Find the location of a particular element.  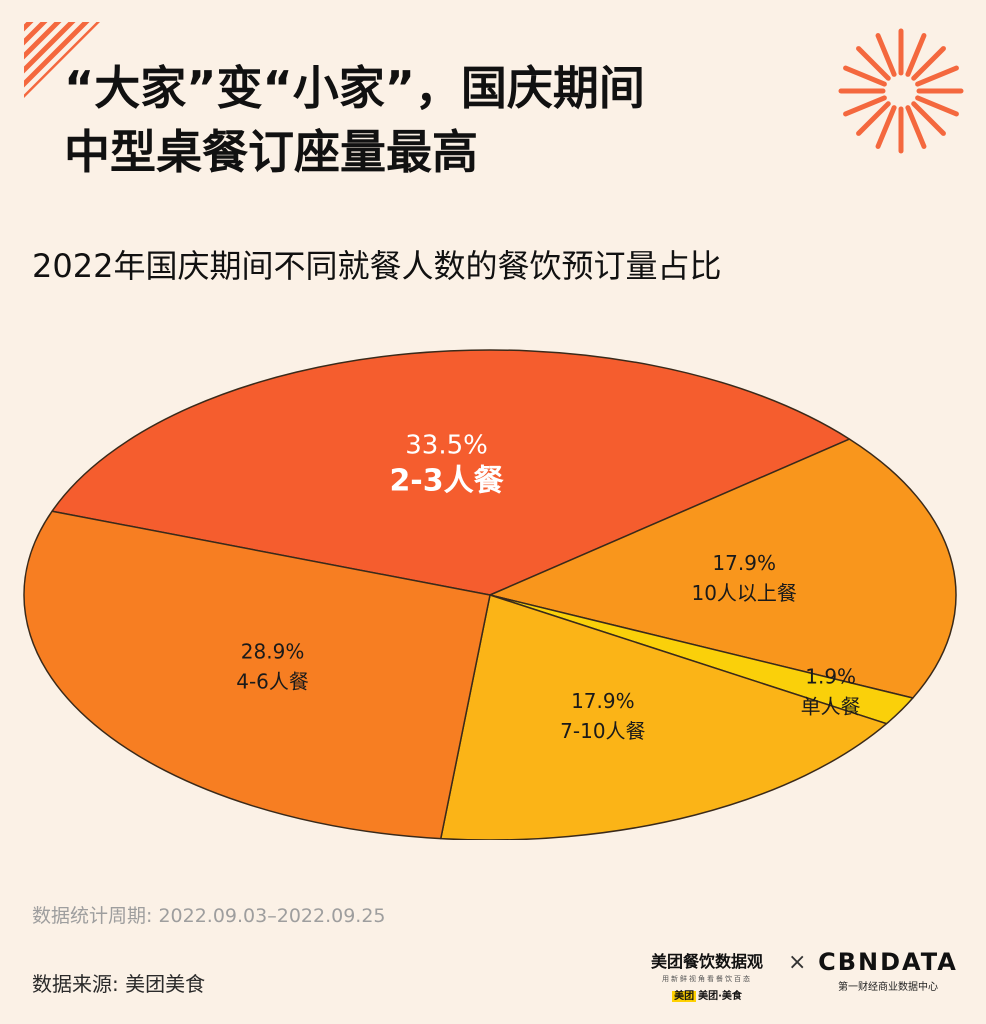

slice-category-label-3: 单人餐 is located at coordinates (831, 706).